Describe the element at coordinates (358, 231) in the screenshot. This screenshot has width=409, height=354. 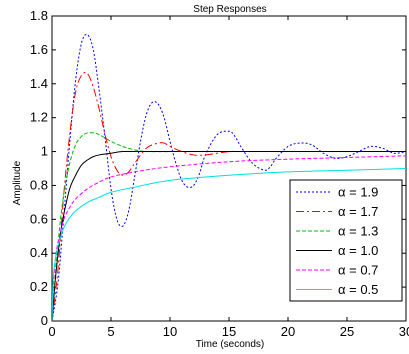
I see `legend-label: α = 1.3` at that location.